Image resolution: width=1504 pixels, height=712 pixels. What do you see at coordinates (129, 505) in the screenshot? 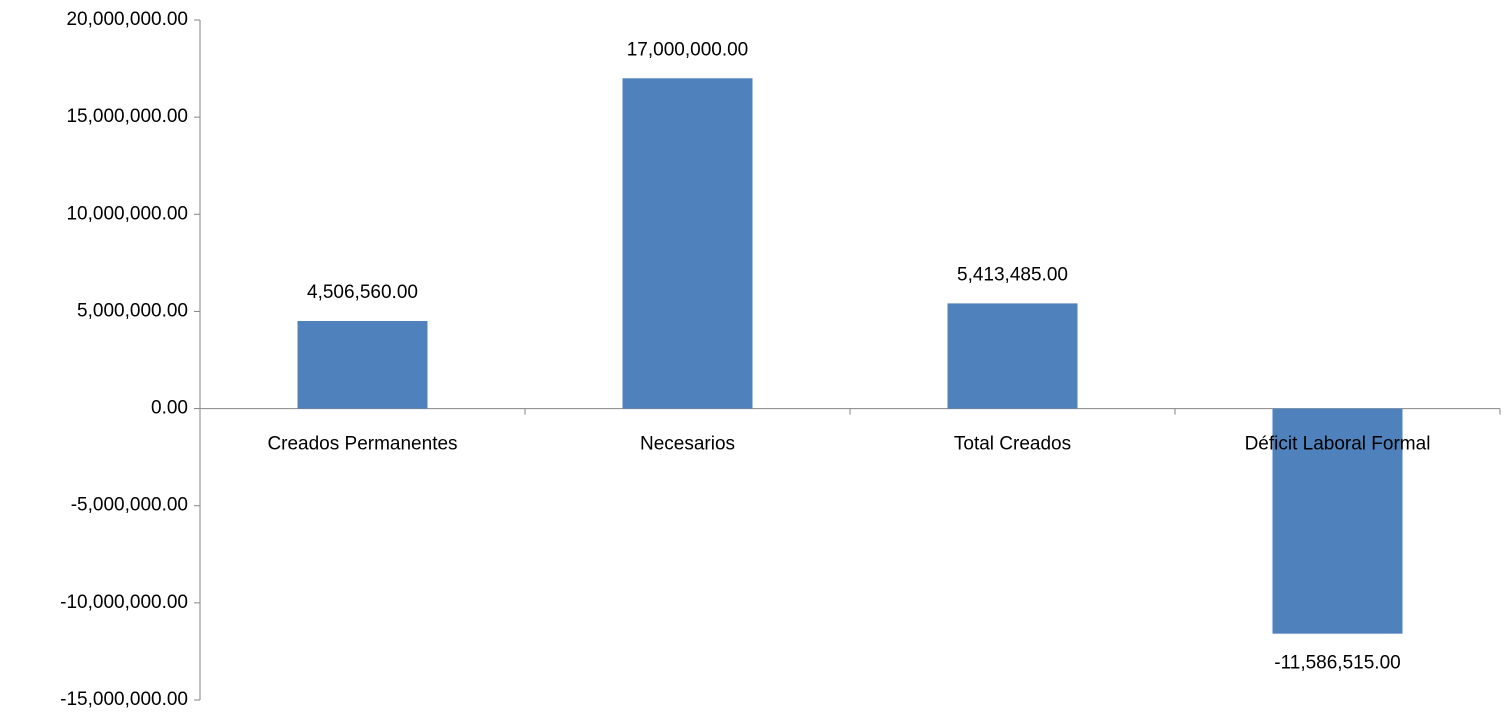
I see `y-tick-label: -5,000,000.00` at bounding box center [129, 505].